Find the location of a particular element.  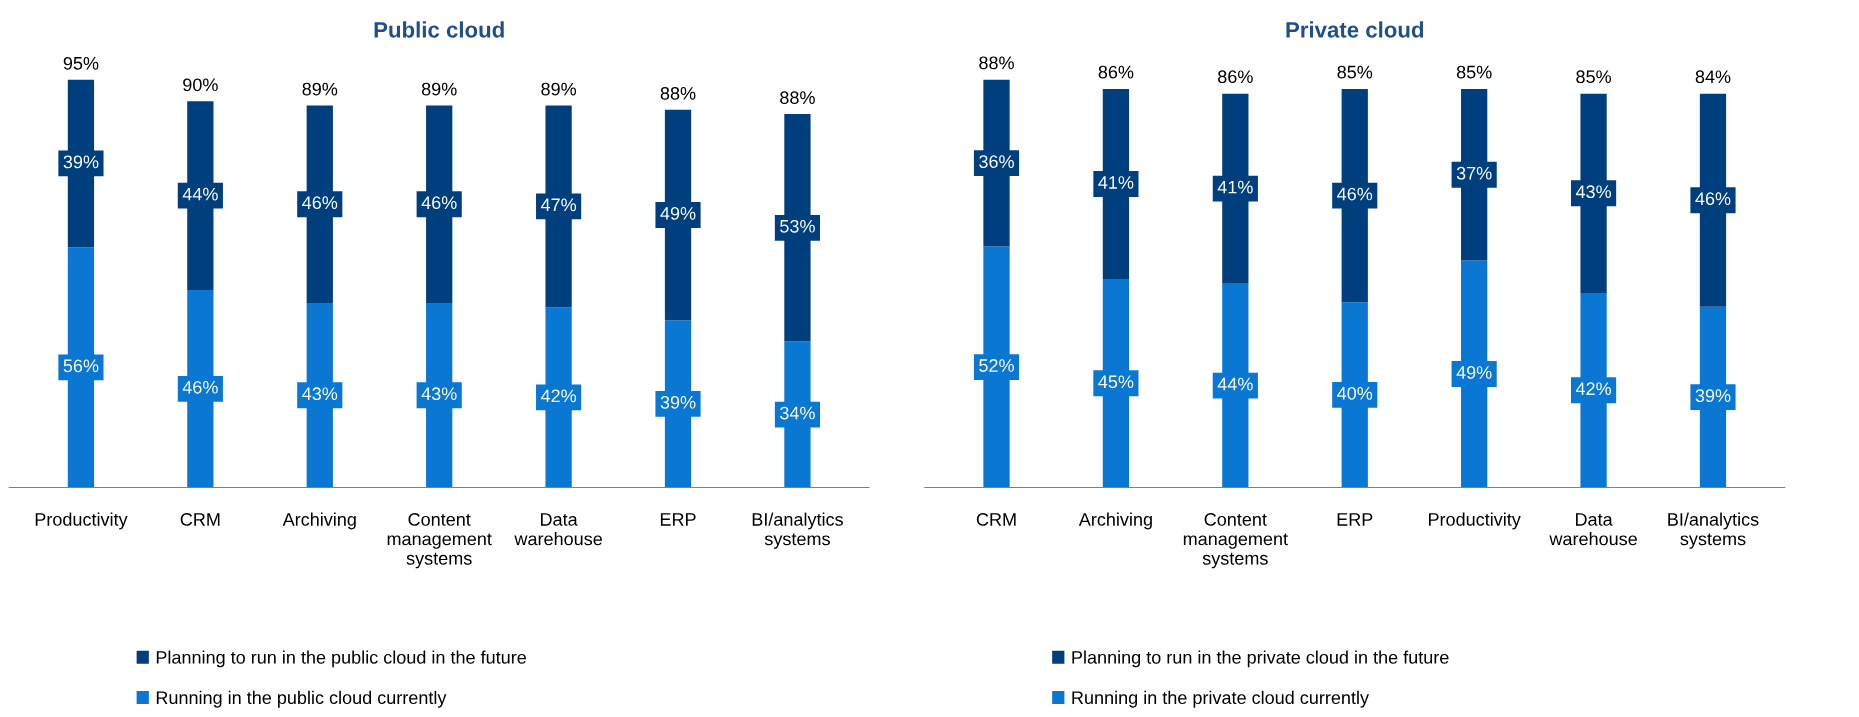

data-label: 47% is located at coordinates (558, 205).